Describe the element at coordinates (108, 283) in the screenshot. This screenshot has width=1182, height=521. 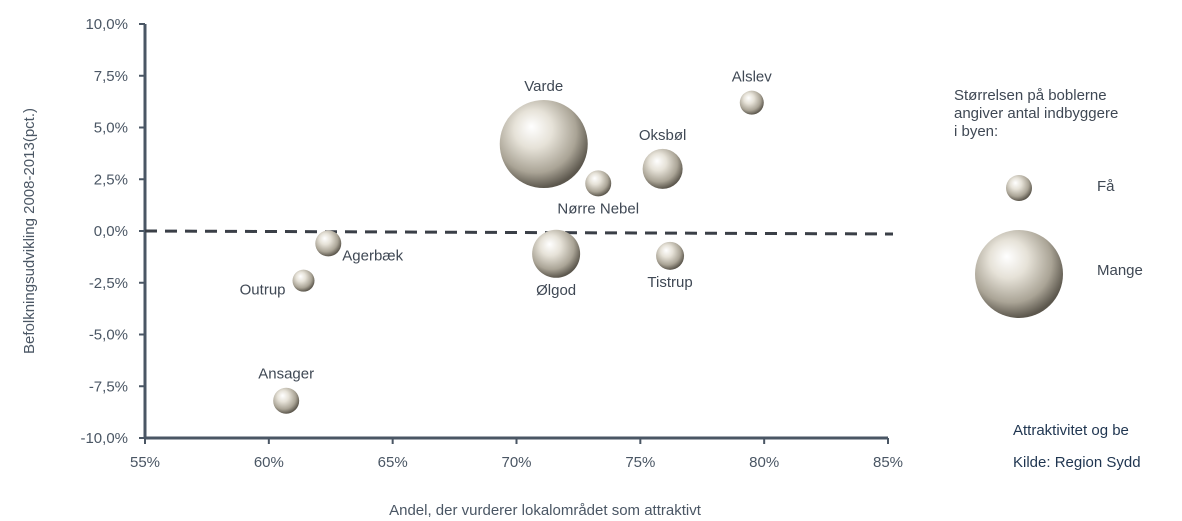
I see `y-tick-label: -2,5%` at that location.